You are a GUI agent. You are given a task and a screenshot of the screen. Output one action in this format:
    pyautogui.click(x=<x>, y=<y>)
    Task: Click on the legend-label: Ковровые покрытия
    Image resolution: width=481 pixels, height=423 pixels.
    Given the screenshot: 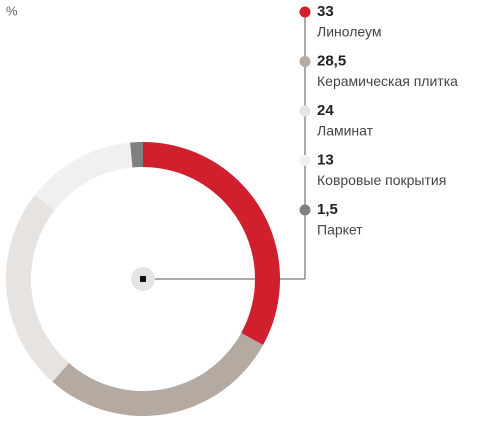 What is the action you would take?
    pyautogui.click(x=381, y=180)
    